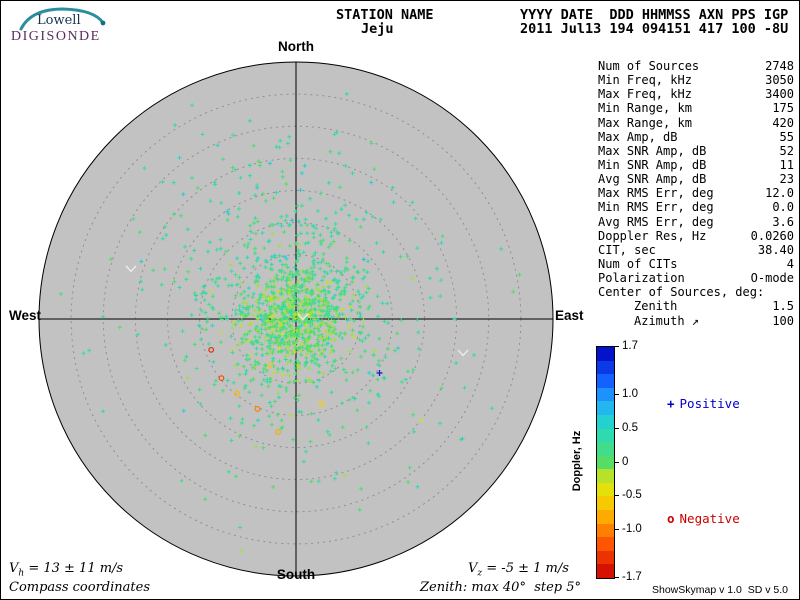 This screenshot has width=800, height=600. Describe the element at coordinates (671, 403) in the screenshot. I see `plus-icon: +` at that location.